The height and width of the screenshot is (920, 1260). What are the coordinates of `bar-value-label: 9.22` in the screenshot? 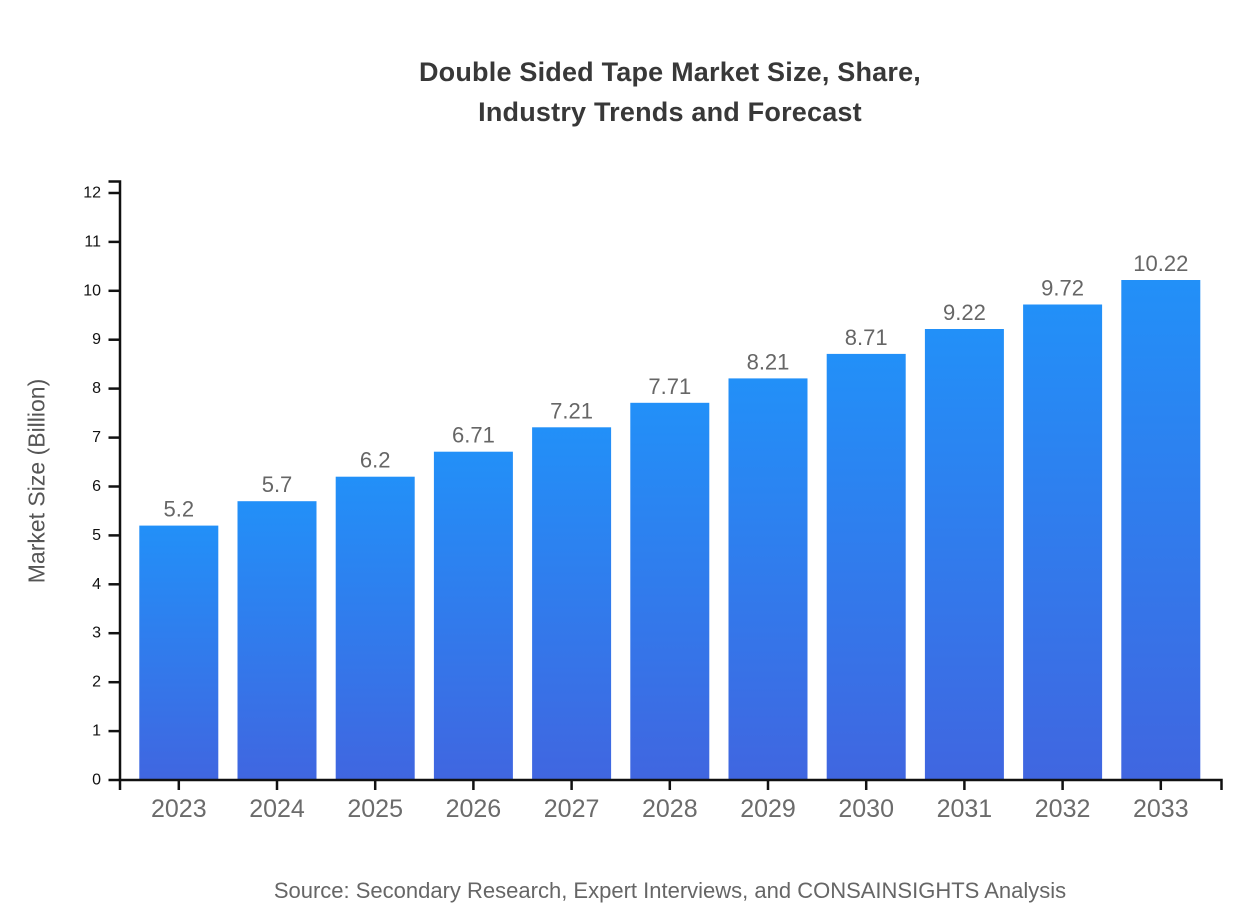 It's located at (964, 312).